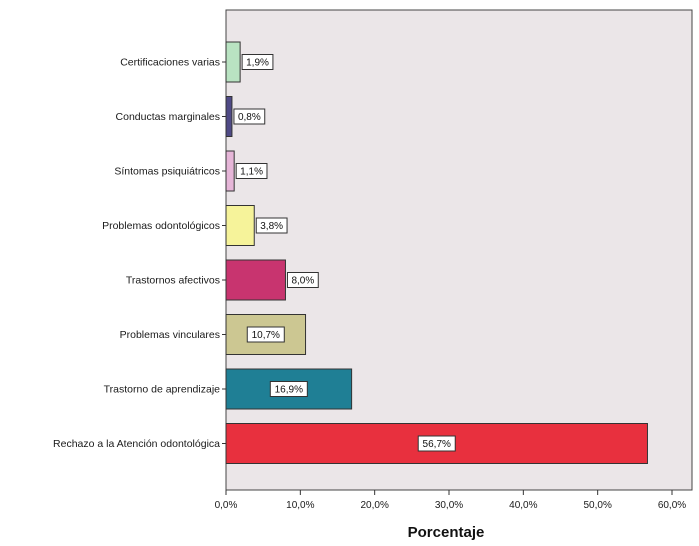 This screenshot has width=699, height=546. What do you see at coordinates (597, 505) in the screenshot?
I see `x-tick-label: 50,0%` at bounding box center [597, 505].